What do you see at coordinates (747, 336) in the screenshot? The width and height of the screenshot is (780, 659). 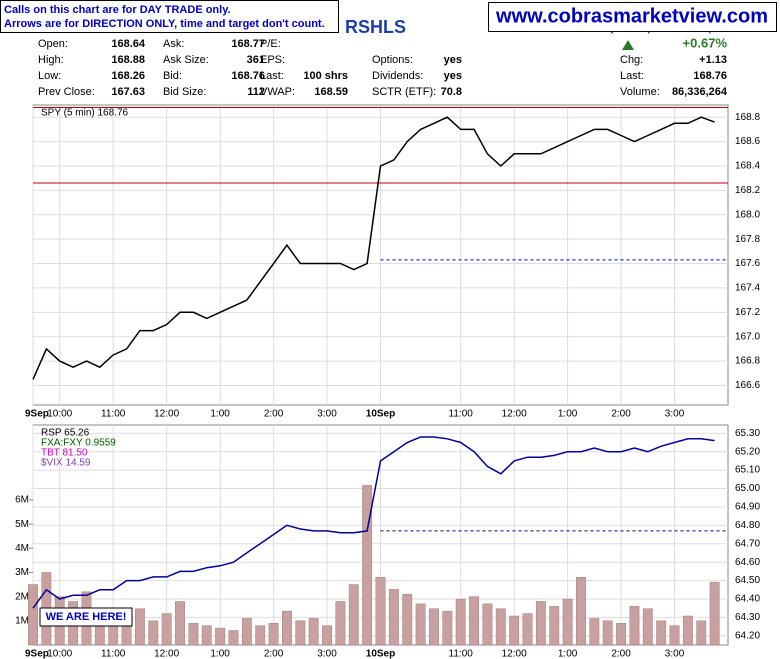 I see `y-tick-label: 167.0` at bounding box center [747, 336].